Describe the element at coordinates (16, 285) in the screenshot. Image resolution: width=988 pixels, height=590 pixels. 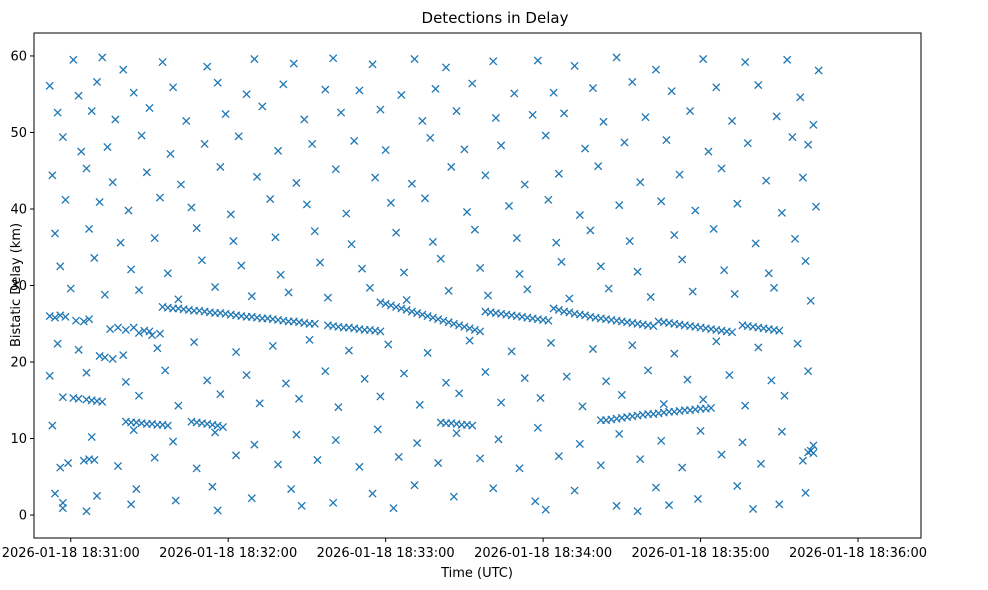
I see `y-axis-label: Bistatic Delay (km)` at that location.